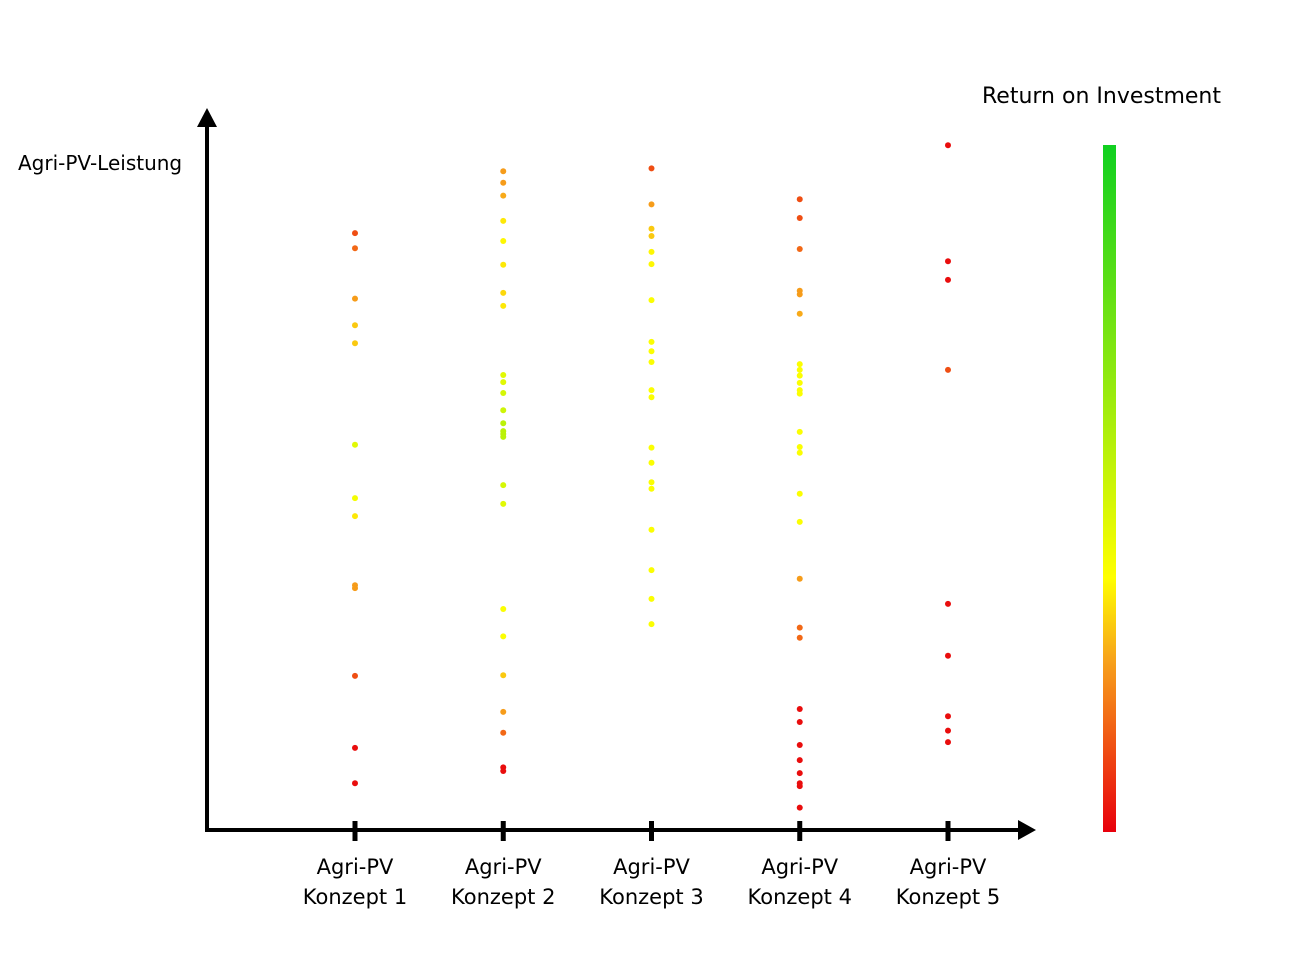 This screenshot has height=975, width=1300. I want to click on x-tick-label: Agri-PV Konzept 4, so click(799, 882).